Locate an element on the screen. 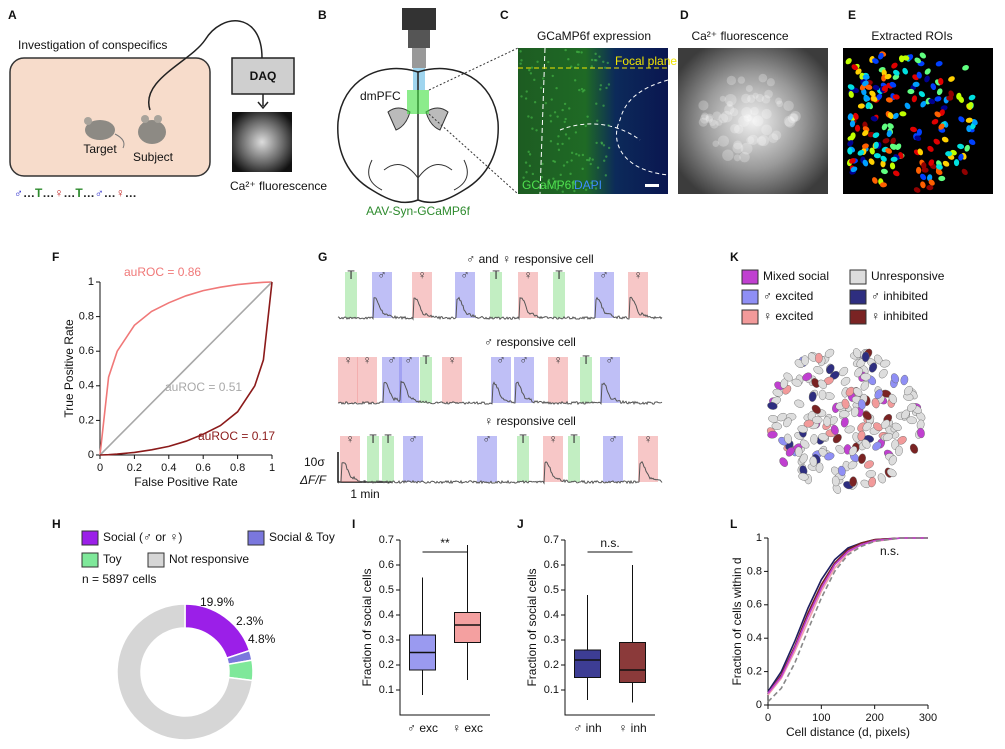  panel-letter: J is located at coordinates (520, 524).